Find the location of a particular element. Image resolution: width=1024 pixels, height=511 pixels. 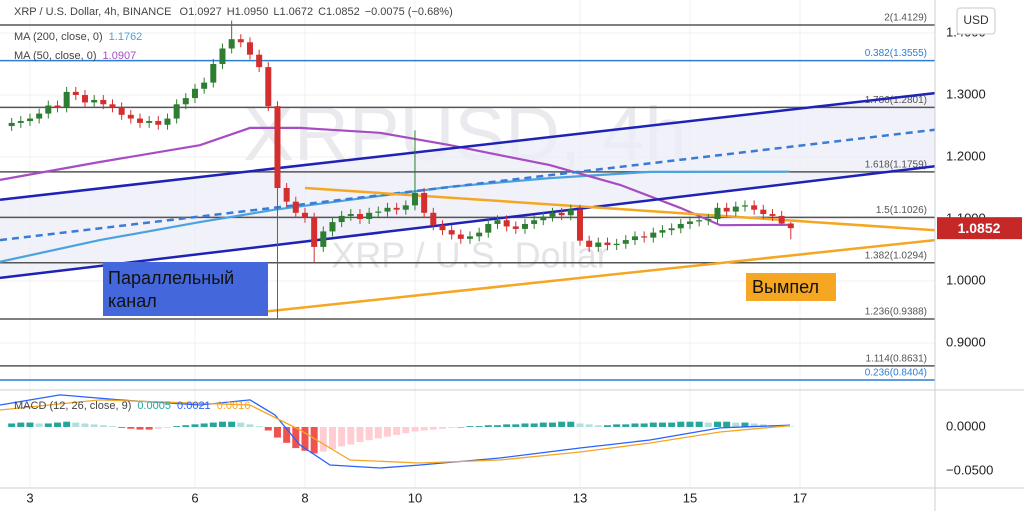

level-label: 1.236(0.9388) is located at coordinates (896, 312).